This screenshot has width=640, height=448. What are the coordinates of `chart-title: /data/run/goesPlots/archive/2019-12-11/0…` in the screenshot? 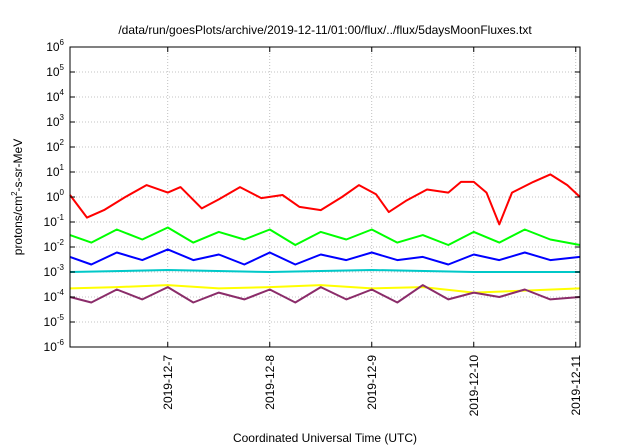 It's located at (325, 30).